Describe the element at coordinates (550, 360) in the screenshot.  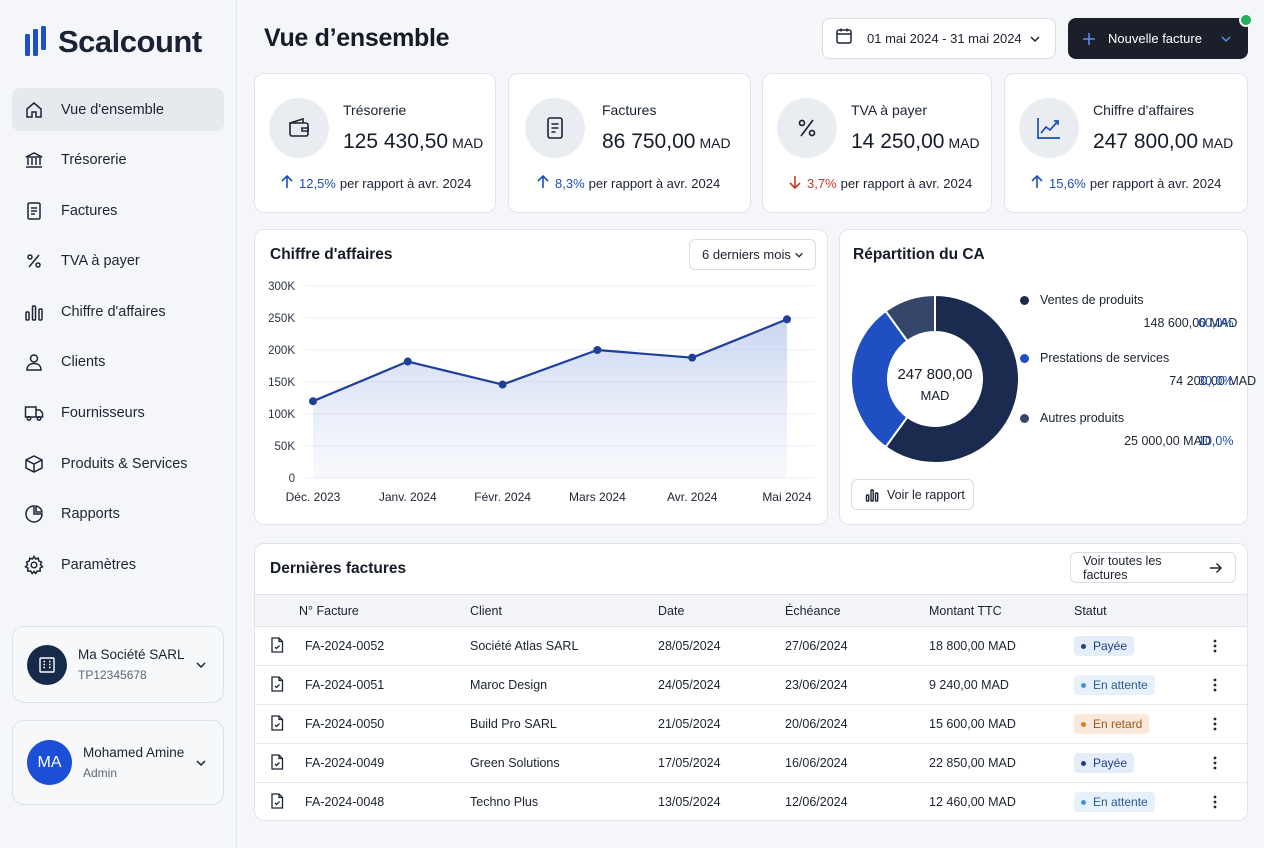
I see `revenue-line` at that location.